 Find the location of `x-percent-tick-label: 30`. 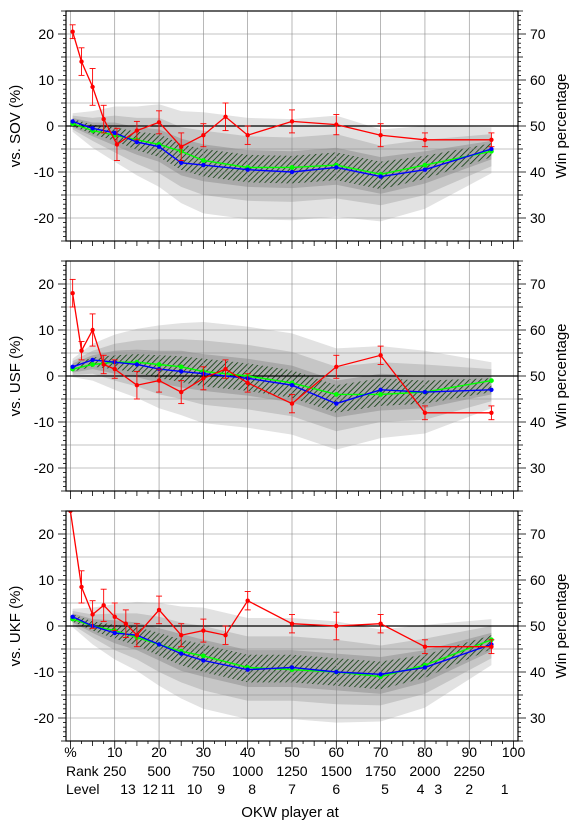

x-percent-tick-label: 30 is located at coordinates (204, 752).